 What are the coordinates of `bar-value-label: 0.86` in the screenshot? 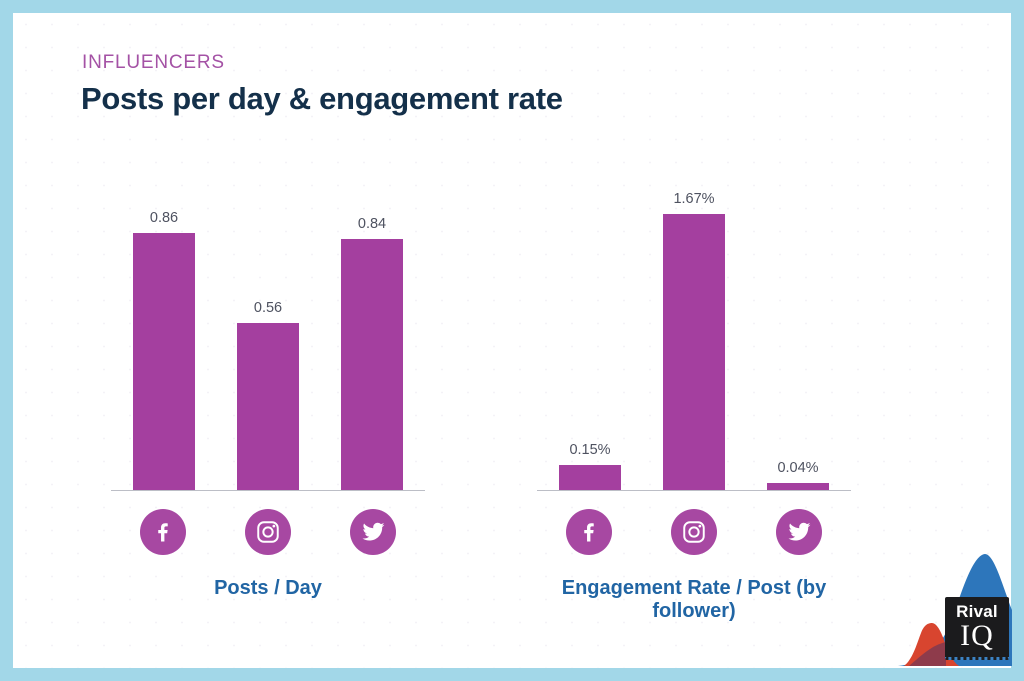 It's located at (164, 218).